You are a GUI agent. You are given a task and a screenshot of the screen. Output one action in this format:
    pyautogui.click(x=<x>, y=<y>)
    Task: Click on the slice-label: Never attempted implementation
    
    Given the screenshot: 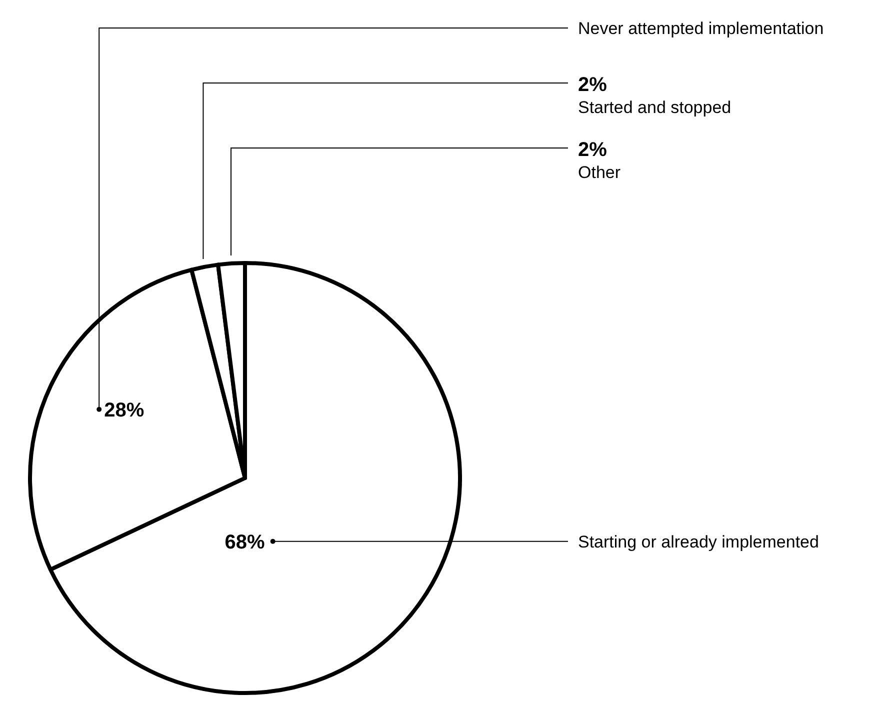 What is the action you would take?
    pyautogui.click(x=701, y=28)
    